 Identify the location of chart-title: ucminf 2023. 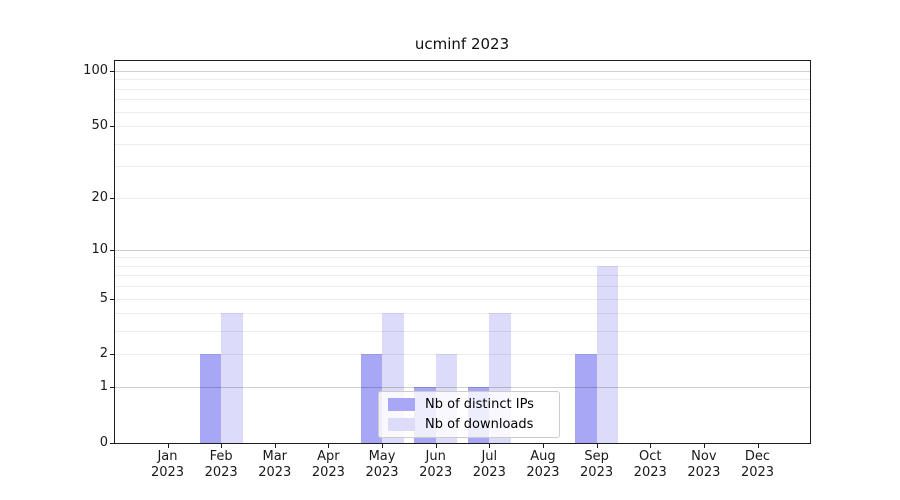
(462, 44).